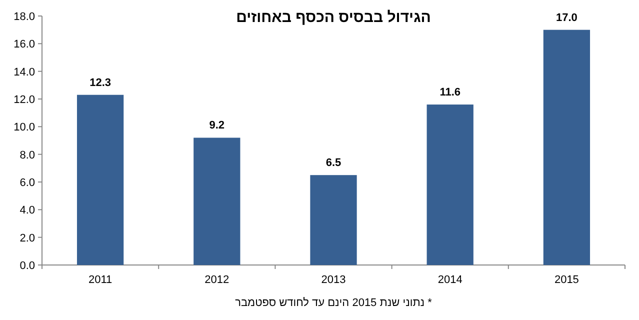  Describe the element at coordinates (334, 303) in the screenshot. I see `text: * נתוני שנת 2015 הינם עד לחודש ספטמבר` at that location.